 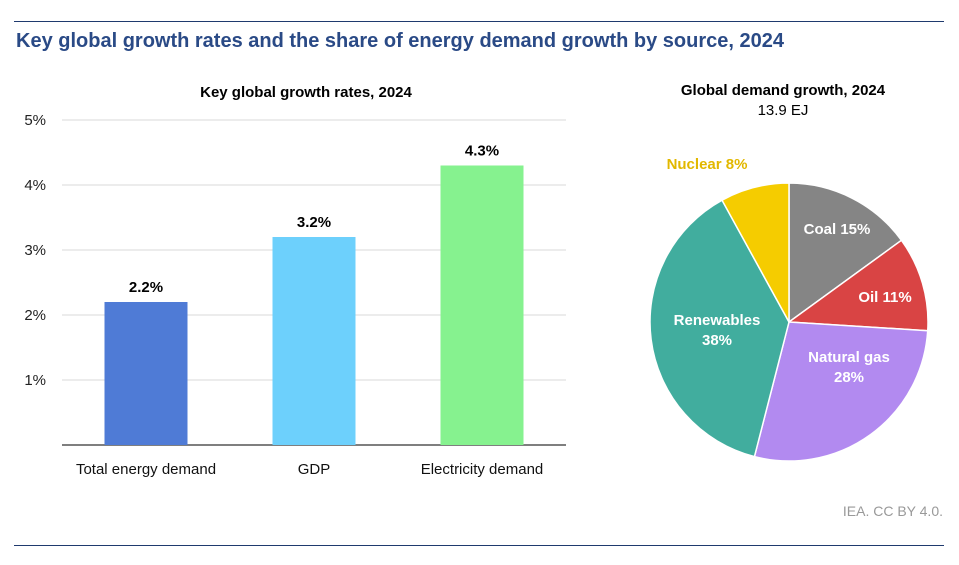 I want to click on bar-data-label: 2.2%, so click(x=146, y=287).